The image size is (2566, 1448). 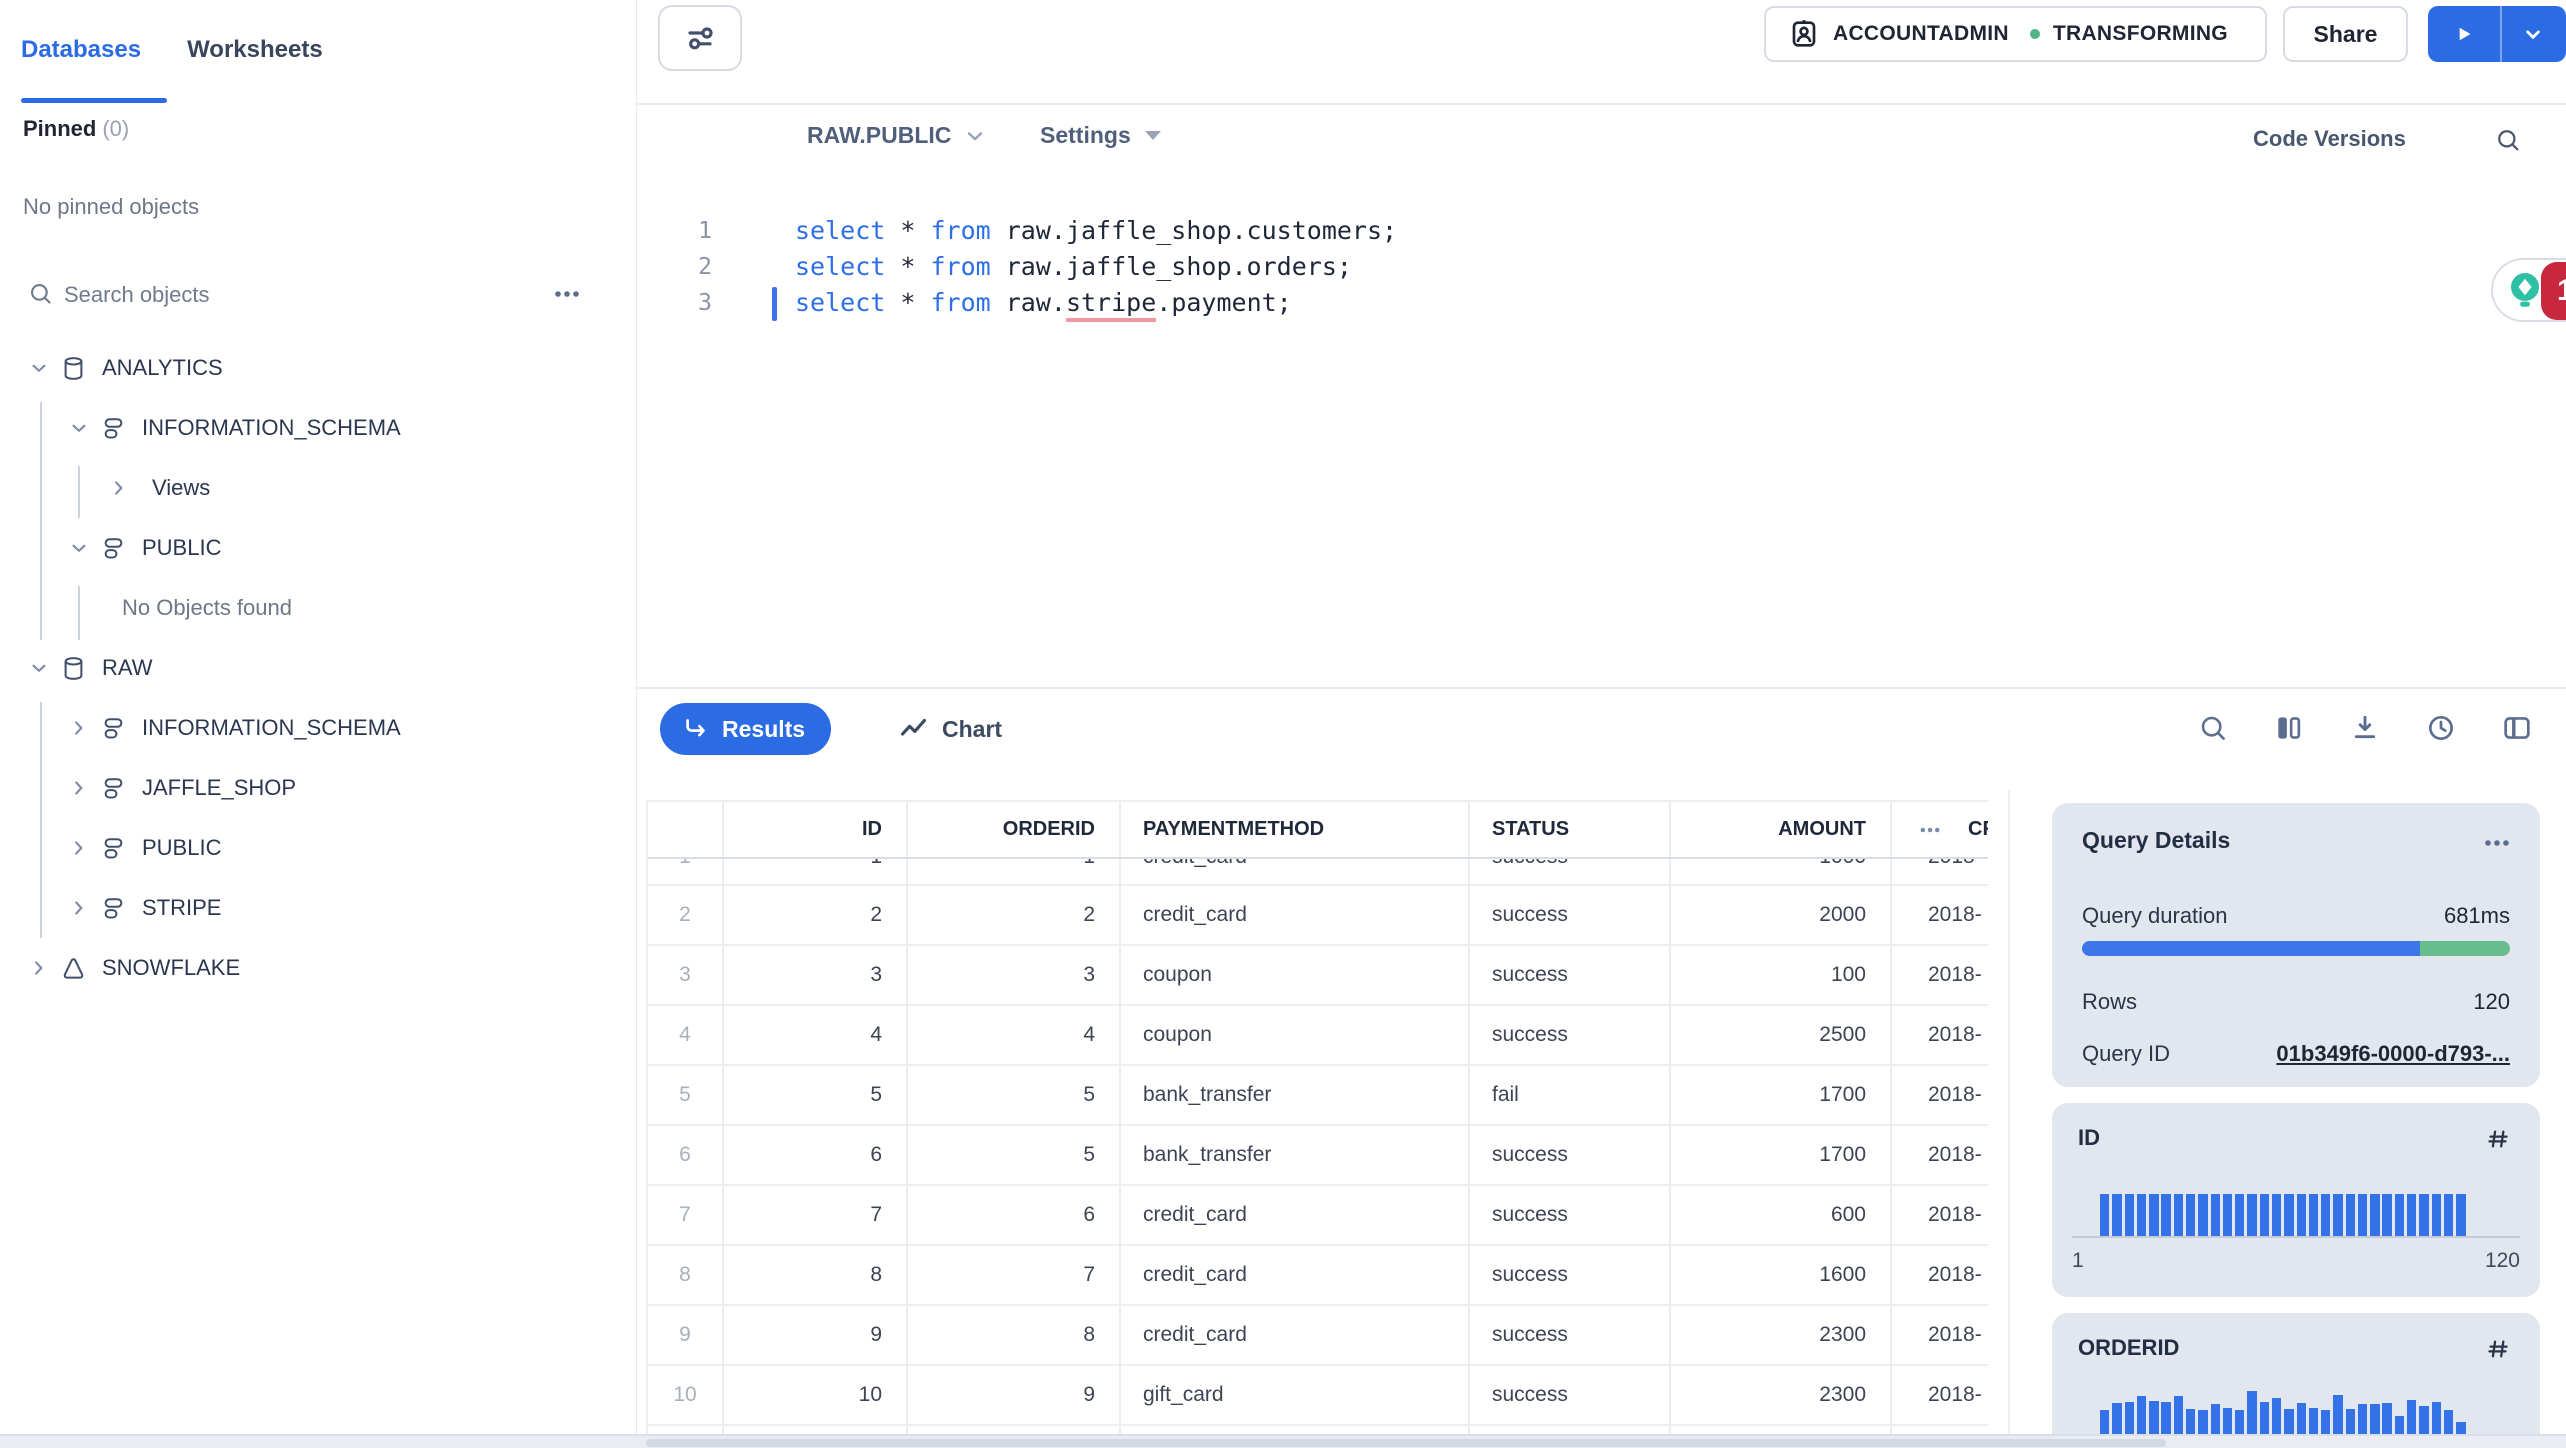 What do you see at coordinates (1318, 1156) in the screenshot?
I see `table-row: 6 6 5 bank_transfer success 1700 2018-` at bounding box center [1318, 1156].